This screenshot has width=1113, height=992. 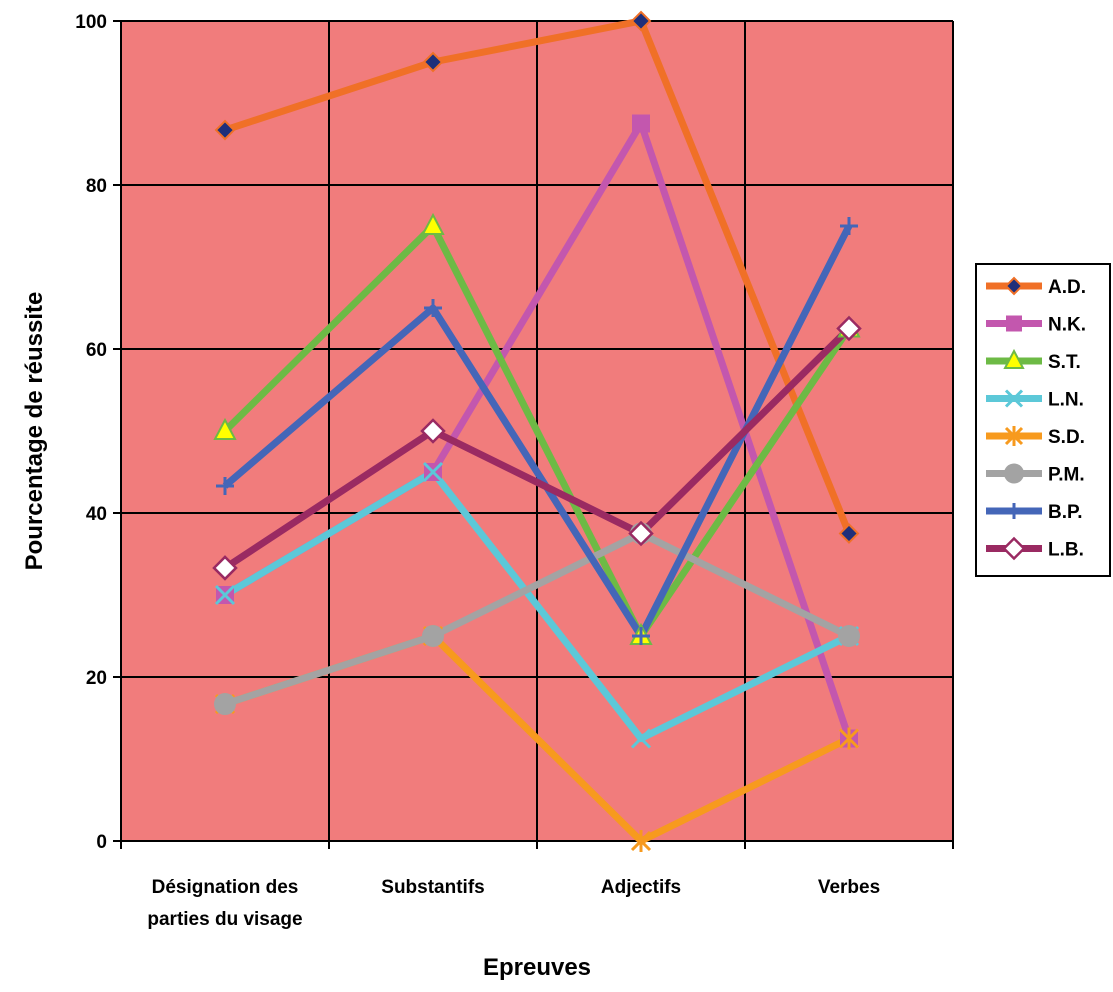 I want to click on legend-item: P.M., so click(x=1035, y=474).